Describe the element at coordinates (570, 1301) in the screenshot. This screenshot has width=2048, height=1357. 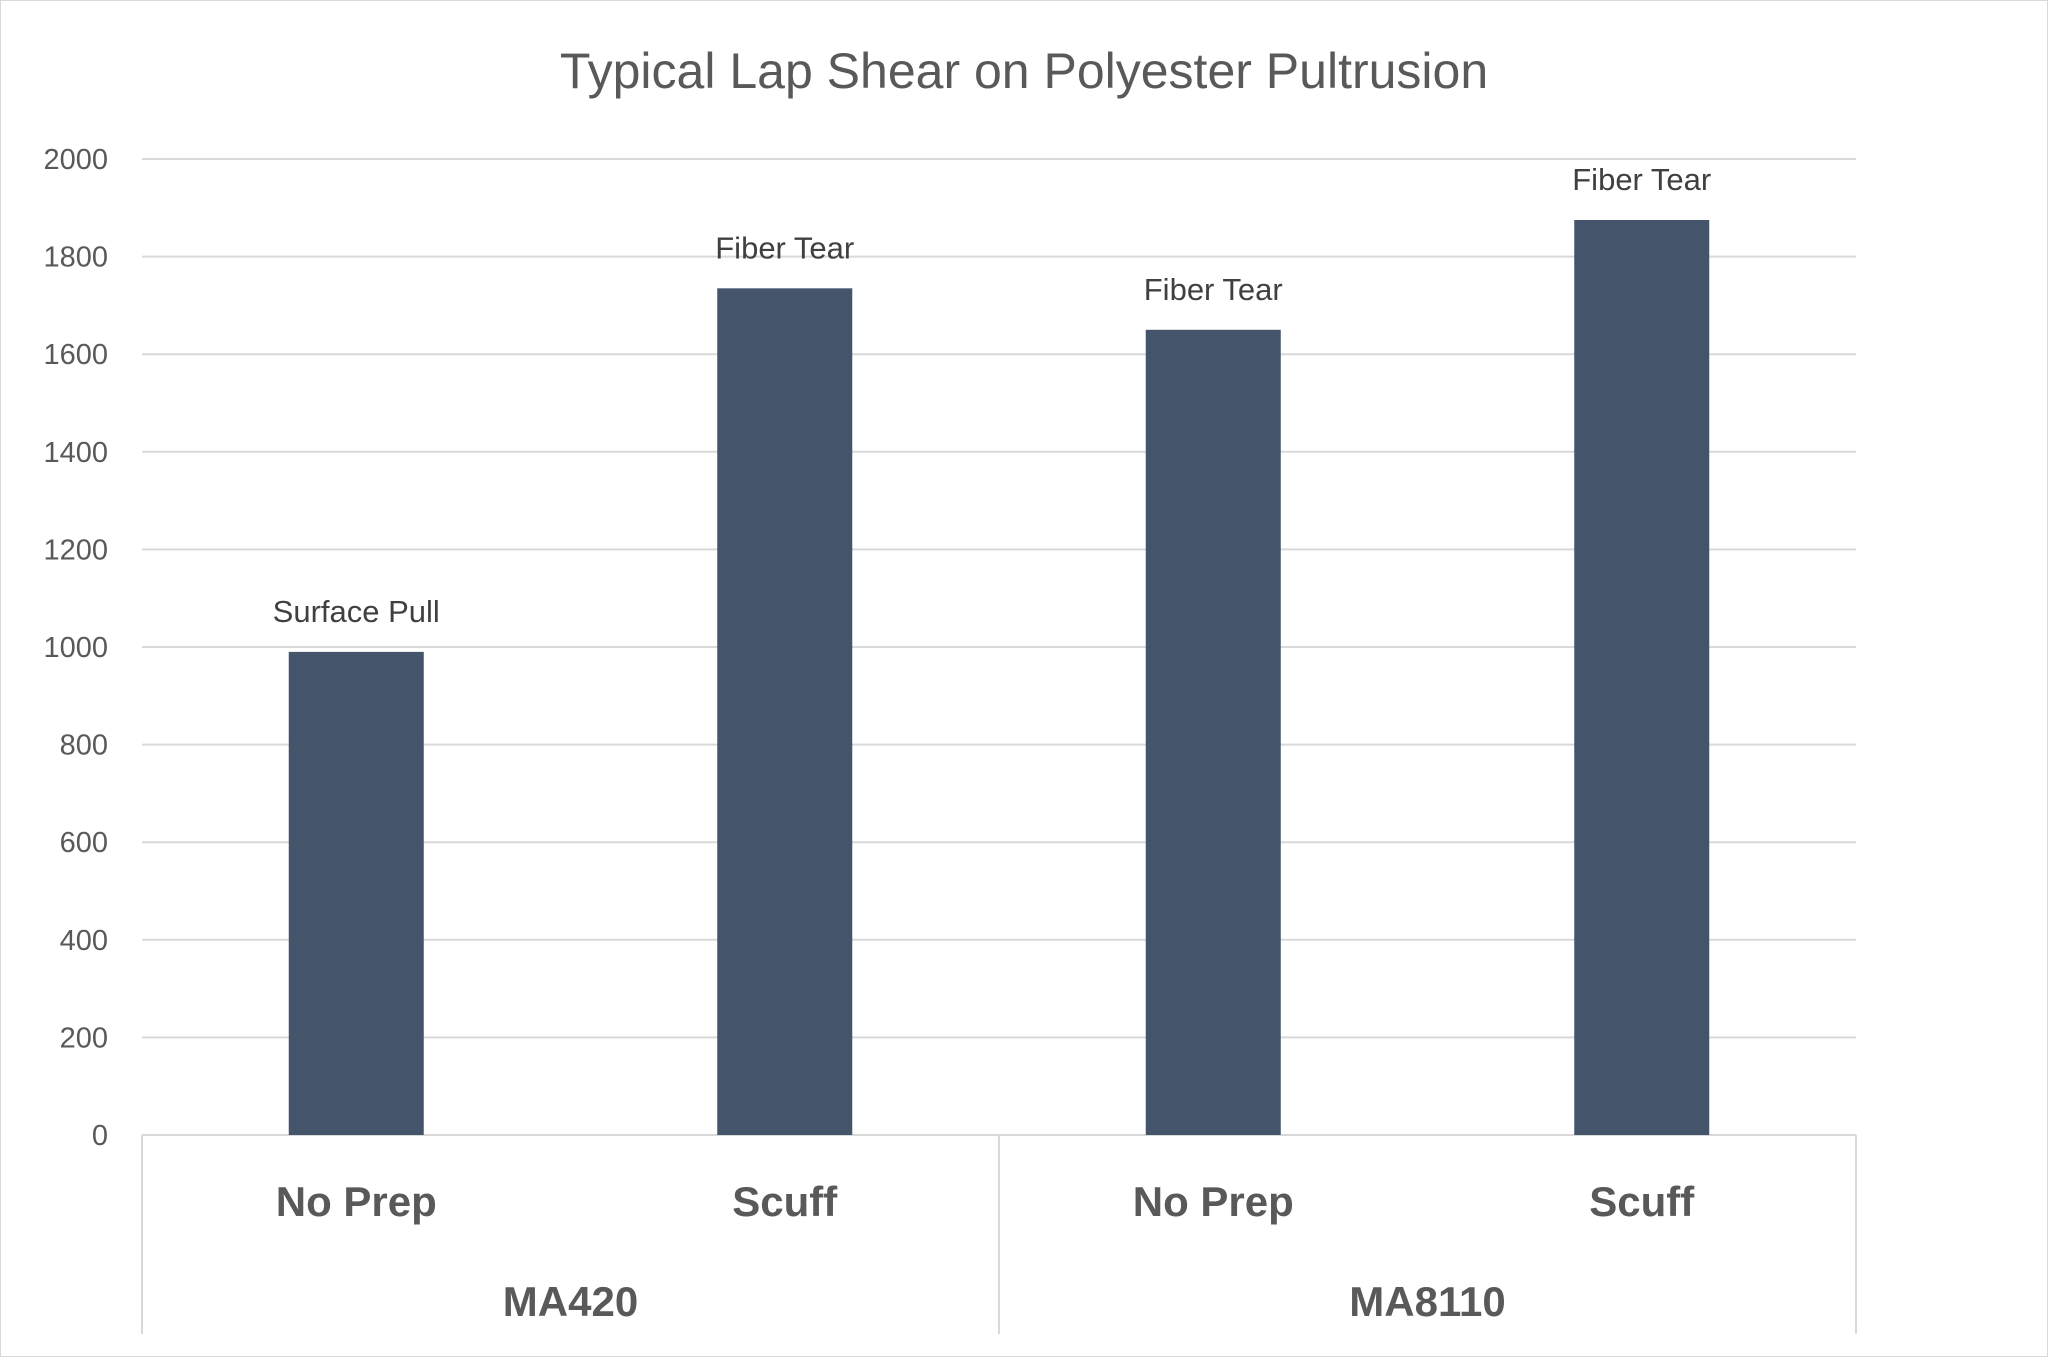
I see `x-group-label: MA420` at that location.